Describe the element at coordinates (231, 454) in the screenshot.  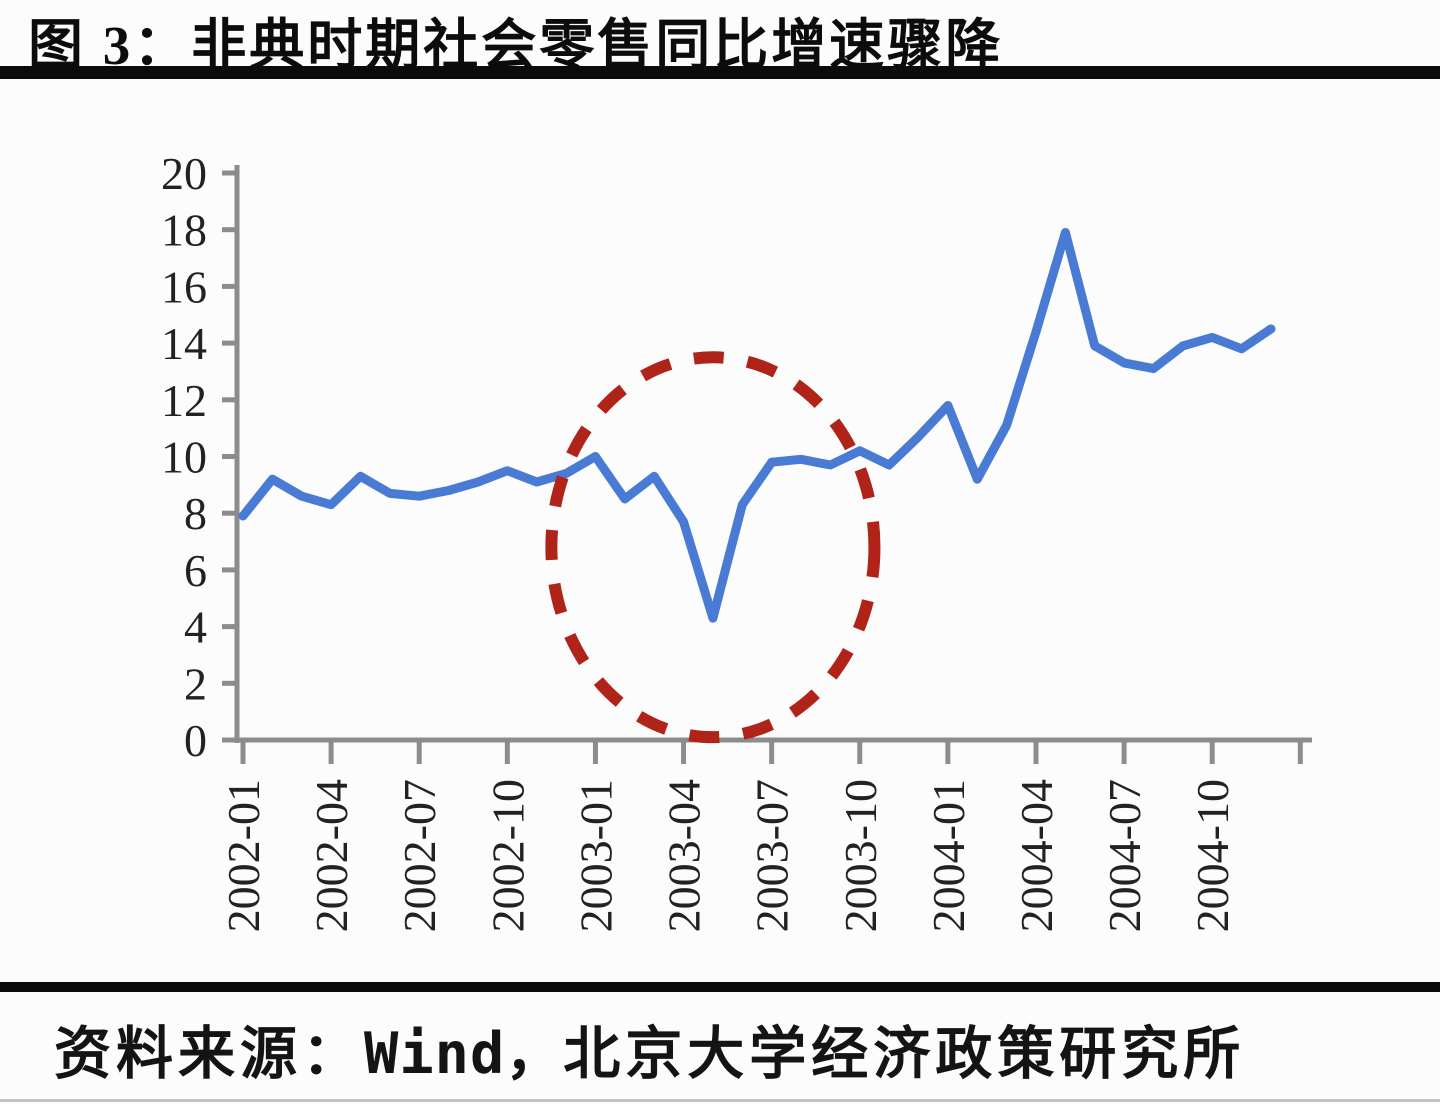
I see `y-axis` at that location.